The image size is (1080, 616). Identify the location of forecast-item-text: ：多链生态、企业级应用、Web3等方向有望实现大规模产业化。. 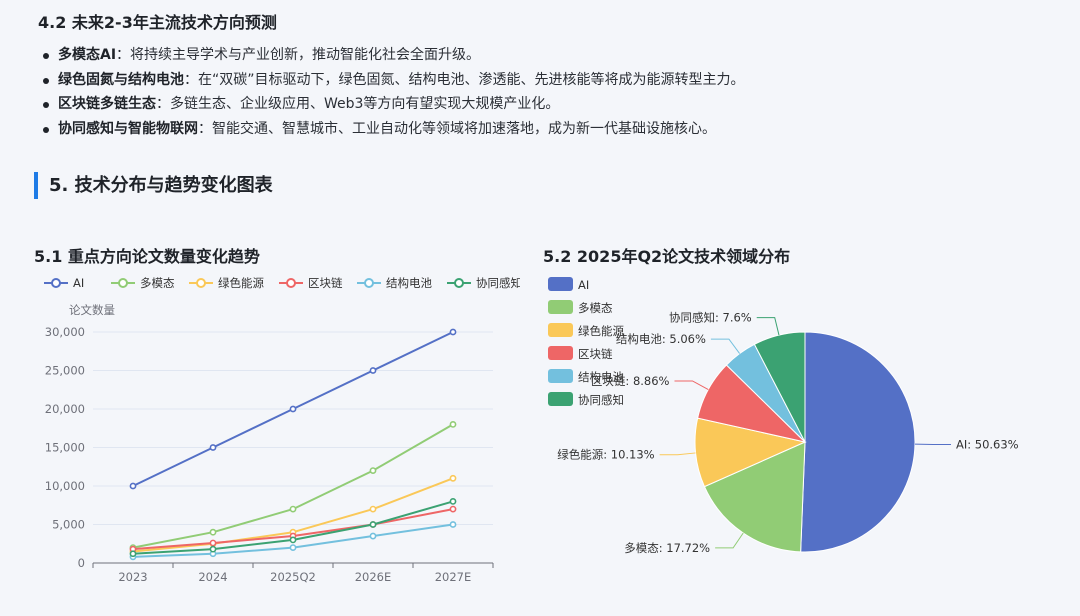
(358, 104).